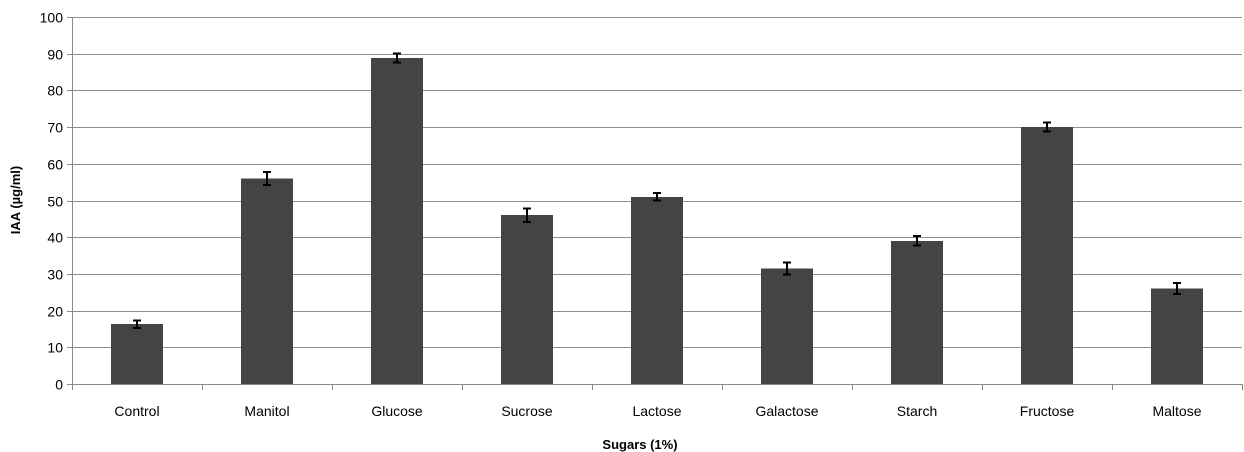 This screenshot has height=452, width=1244. What do you see at coordinates (1047, 411) in the screenshot?
I see `x-tick-label: Fructose` at bounding box center [1047, 411].